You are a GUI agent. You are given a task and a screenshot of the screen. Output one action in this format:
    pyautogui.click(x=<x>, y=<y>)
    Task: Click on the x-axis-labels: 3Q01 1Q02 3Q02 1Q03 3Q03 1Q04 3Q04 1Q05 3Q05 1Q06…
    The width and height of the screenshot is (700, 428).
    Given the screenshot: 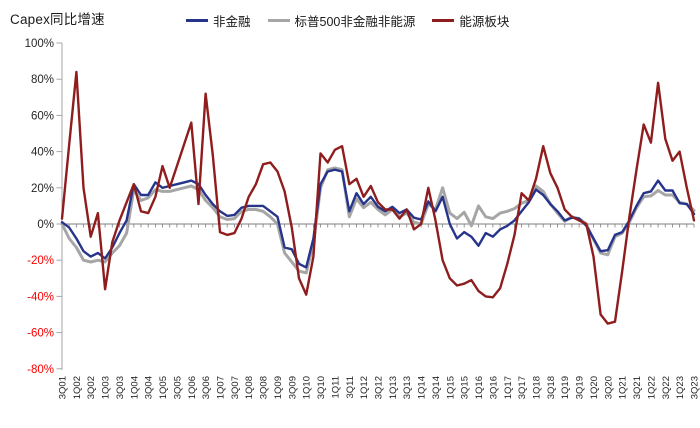 What is the action you would take?
    pyautogui.click(x=379, y=387)
    